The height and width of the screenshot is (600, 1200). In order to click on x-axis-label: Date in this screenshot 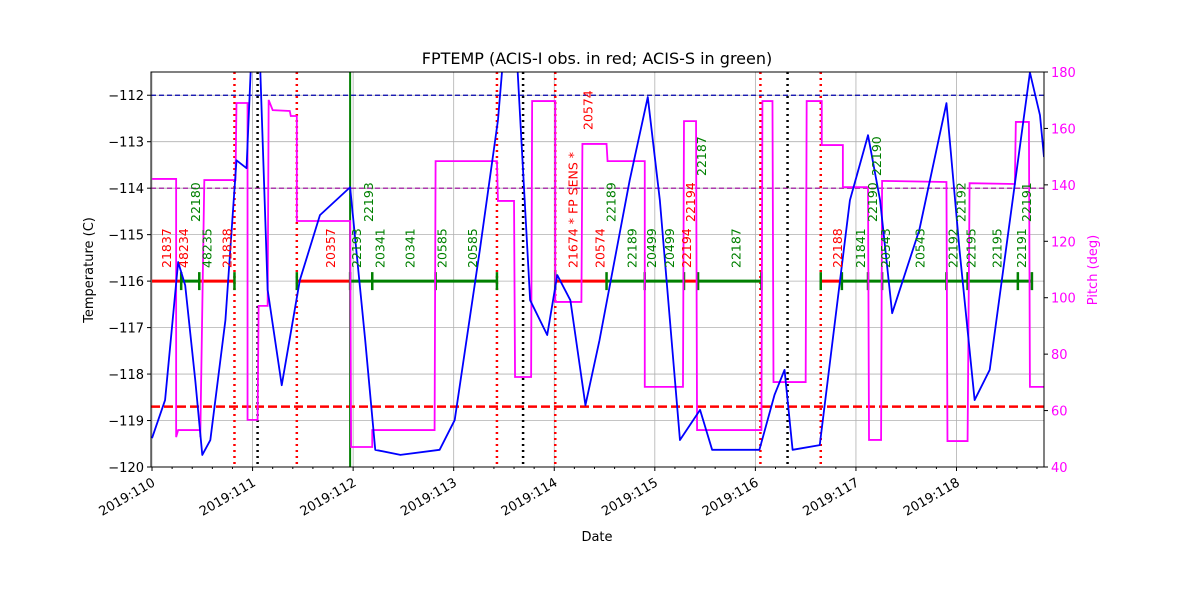, I will do `click(596, 537)`.